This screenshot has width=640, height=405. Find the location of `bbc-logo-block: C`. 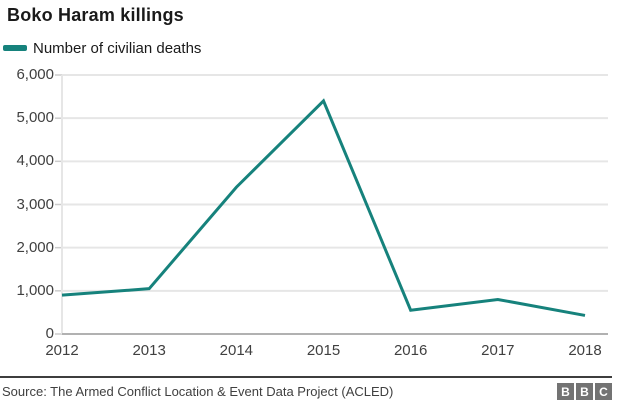

bbc-logo-block: C is located at coordinates (603, 391).